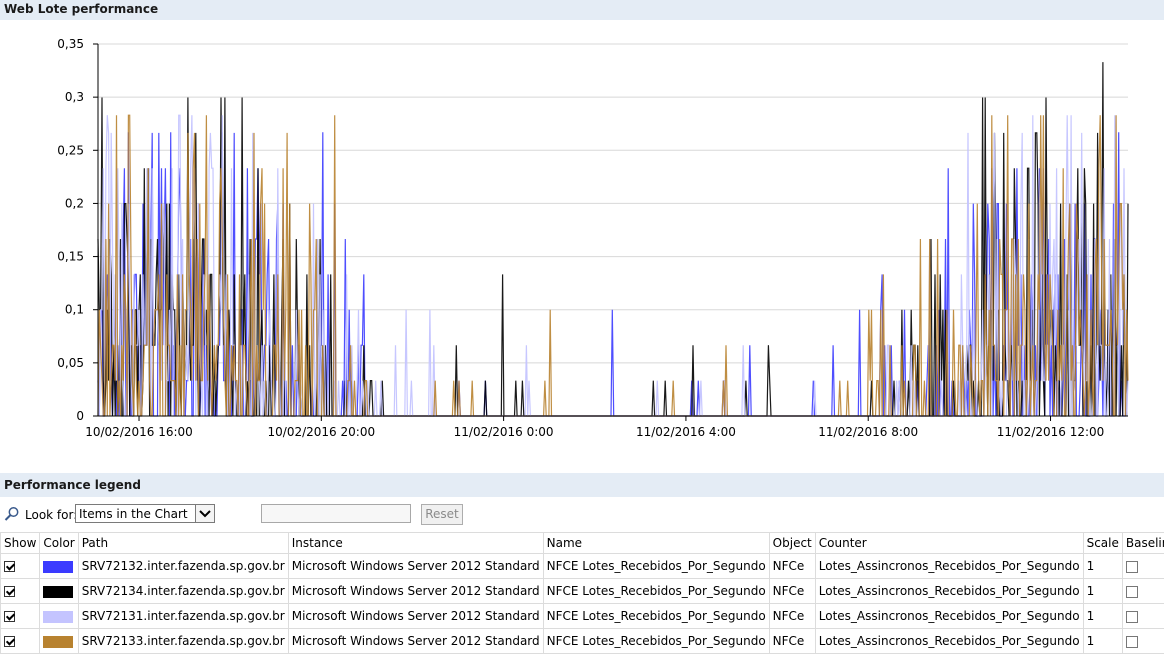 This screenshot has height=654, width=1164. Describe the element at coordinates (1102, 543) in the screenshot. I see `col-scale: Scale` at that location.